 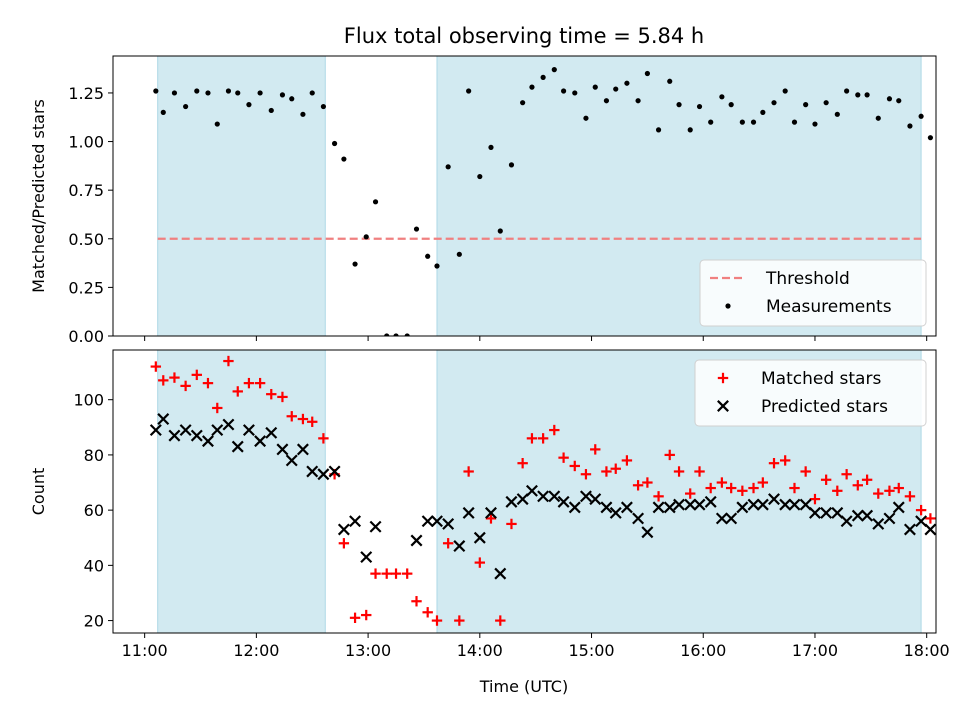 What do you see at coordinates (94, 455) in the screenshot?
I see `y-tick-label: 80` at bounding box center [94, 455].